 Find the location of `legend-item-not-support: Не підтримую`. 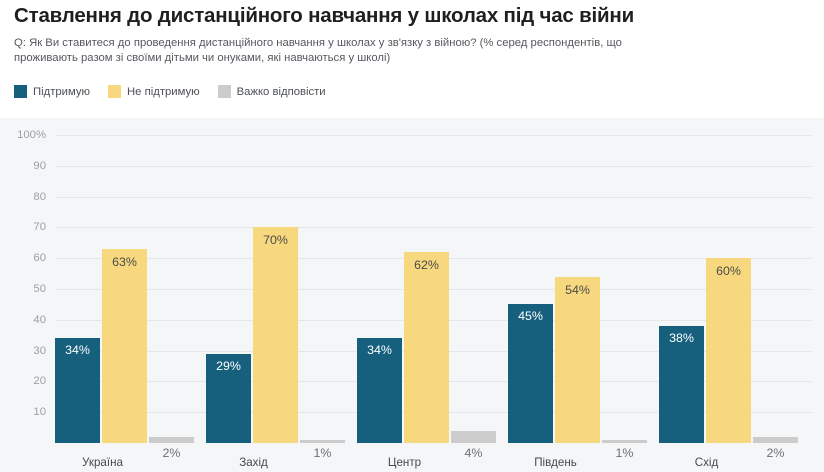

legend-item-not-support: Не підтримую is located at coordinates (154, 91).